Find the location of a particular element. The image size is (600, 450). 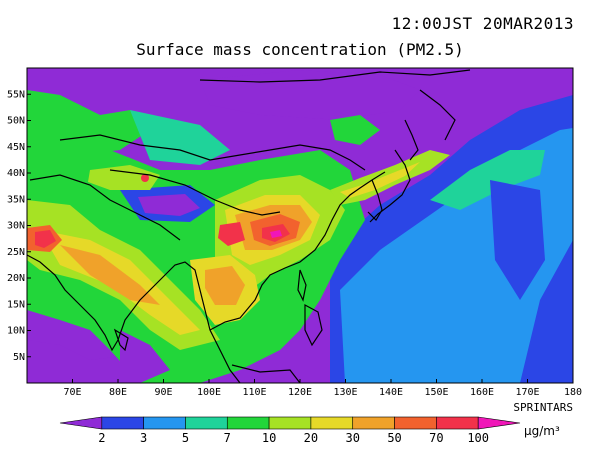

lon-tick-label: 130E is located at coordinates (345, 392).